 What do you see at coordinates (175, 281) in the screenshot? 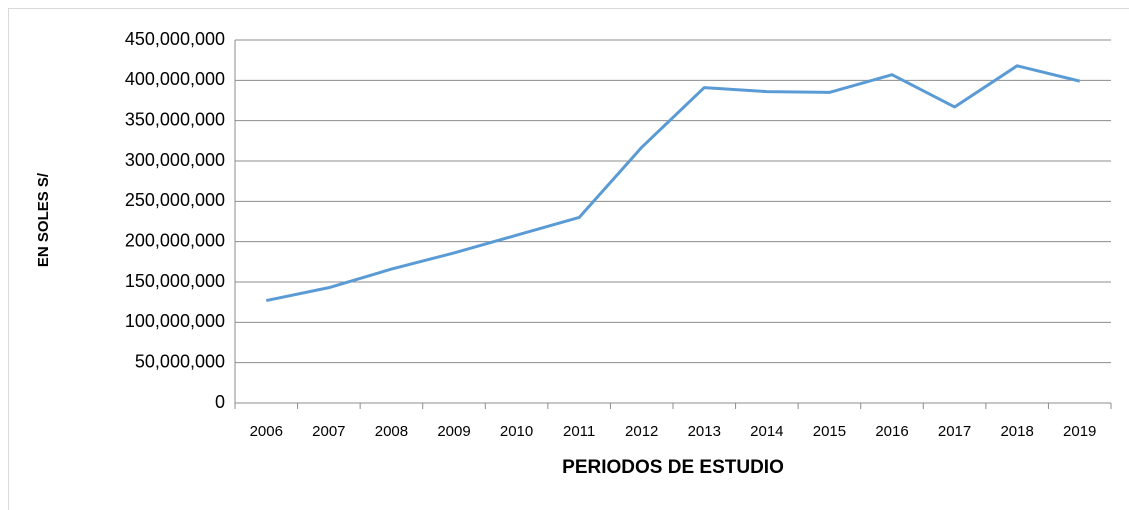
I see `y-tick-label: 150,000,000` at bounding box center [175, 281].